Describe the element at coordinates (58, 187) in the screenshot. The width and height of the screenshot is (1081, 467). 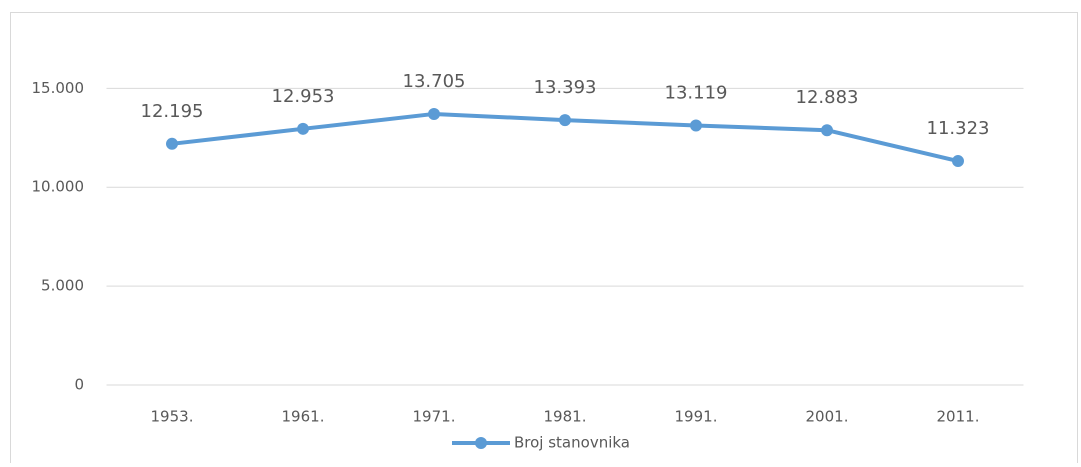
I see `y-tick-label: 10.000` at that location.